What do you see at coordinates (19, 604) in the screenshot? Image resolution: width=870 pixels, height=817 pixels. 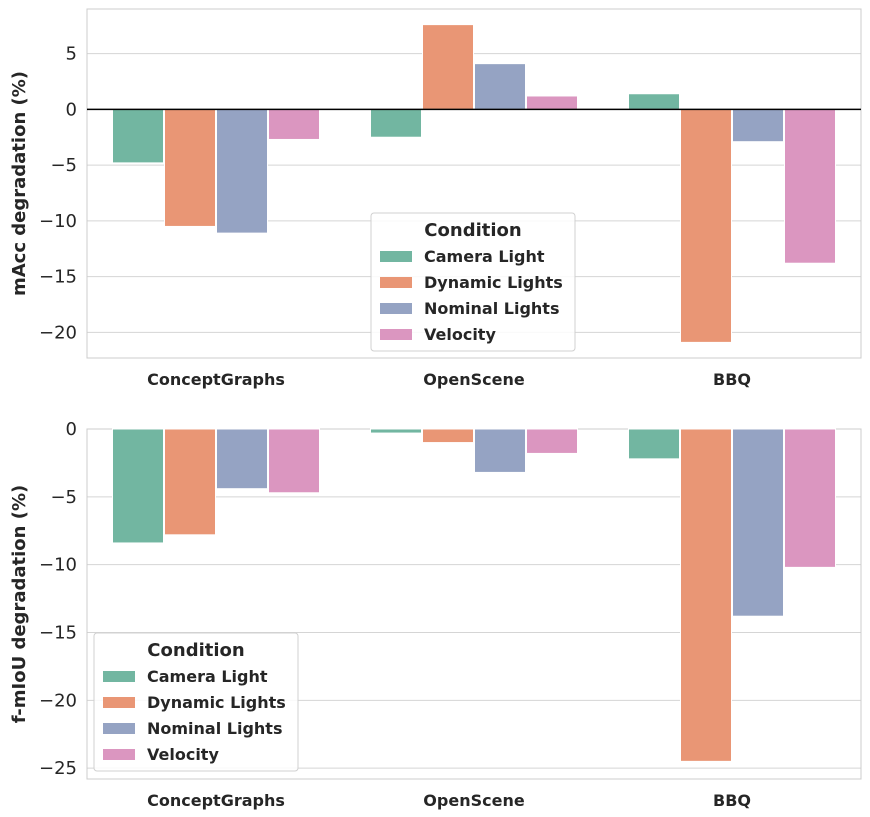 I see `y-axis-title: f-mIoU degradation (%)` at bounding box center [19, 604].